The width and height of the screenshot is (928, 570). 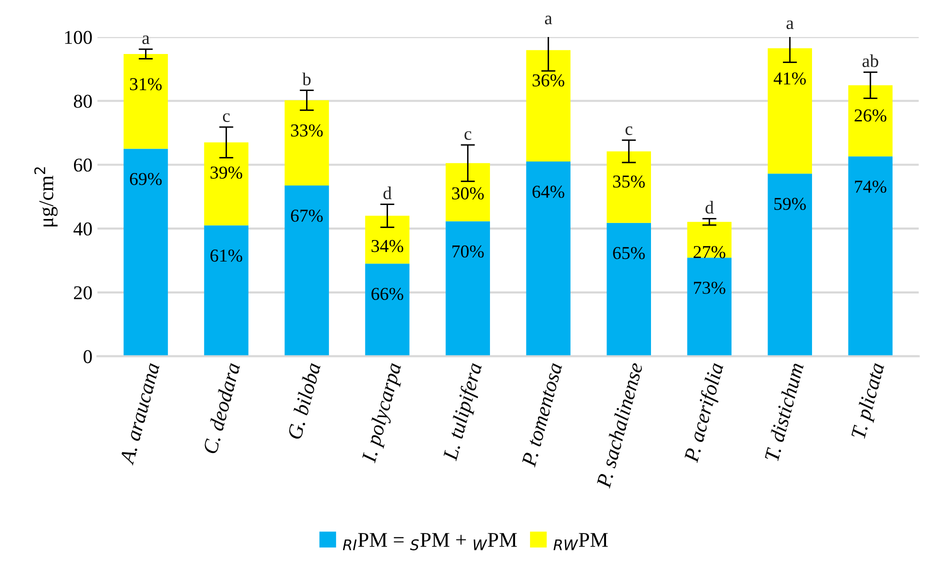 I want to click on y-axis-title: μg/cm$^{2}$, so click(x=46, y=196).